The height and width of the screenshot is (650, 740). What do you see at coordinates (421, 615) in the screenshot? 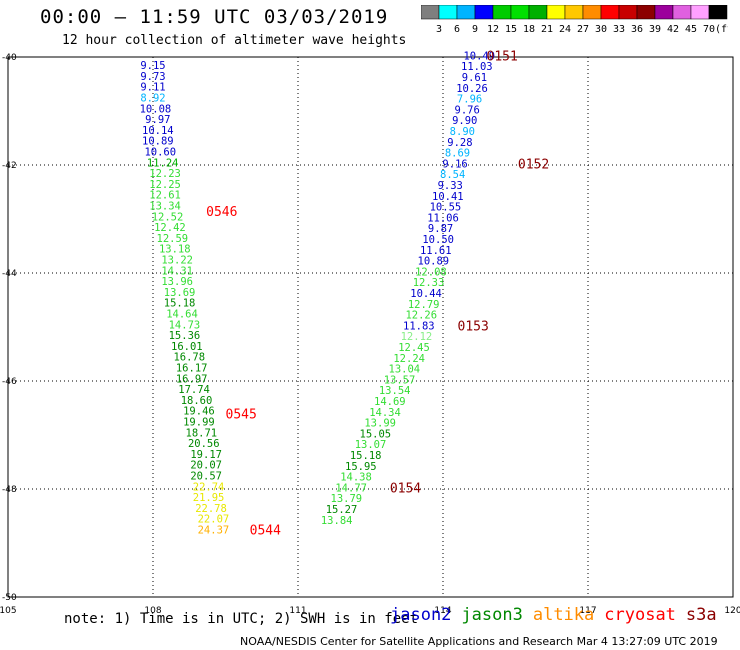
I see `legend-item-jason2: jason2` at bounding box center [421, 615].